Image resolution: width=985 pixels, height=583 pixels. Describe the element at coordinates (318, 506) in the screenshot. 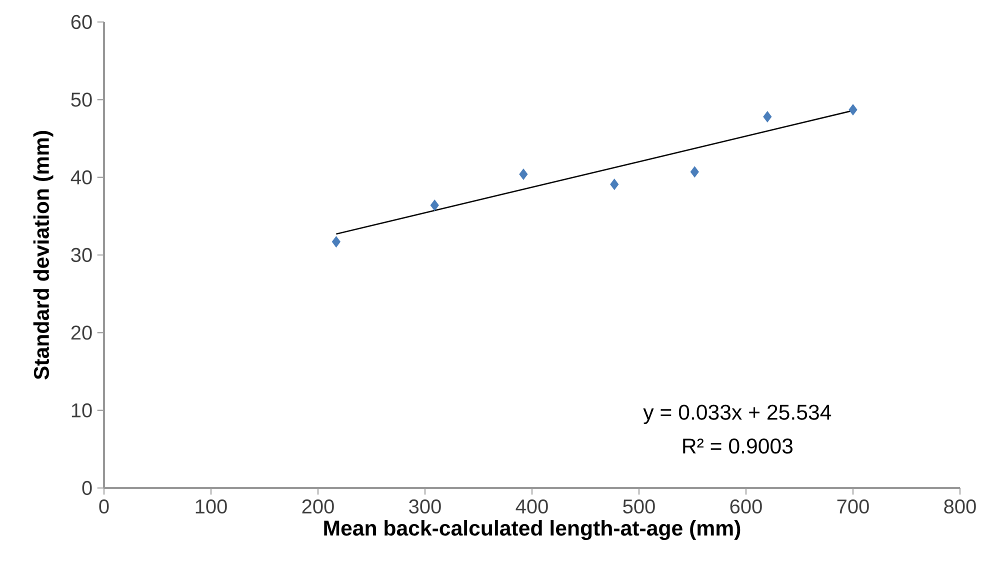

I see `x-tick-label: 200` at that location.